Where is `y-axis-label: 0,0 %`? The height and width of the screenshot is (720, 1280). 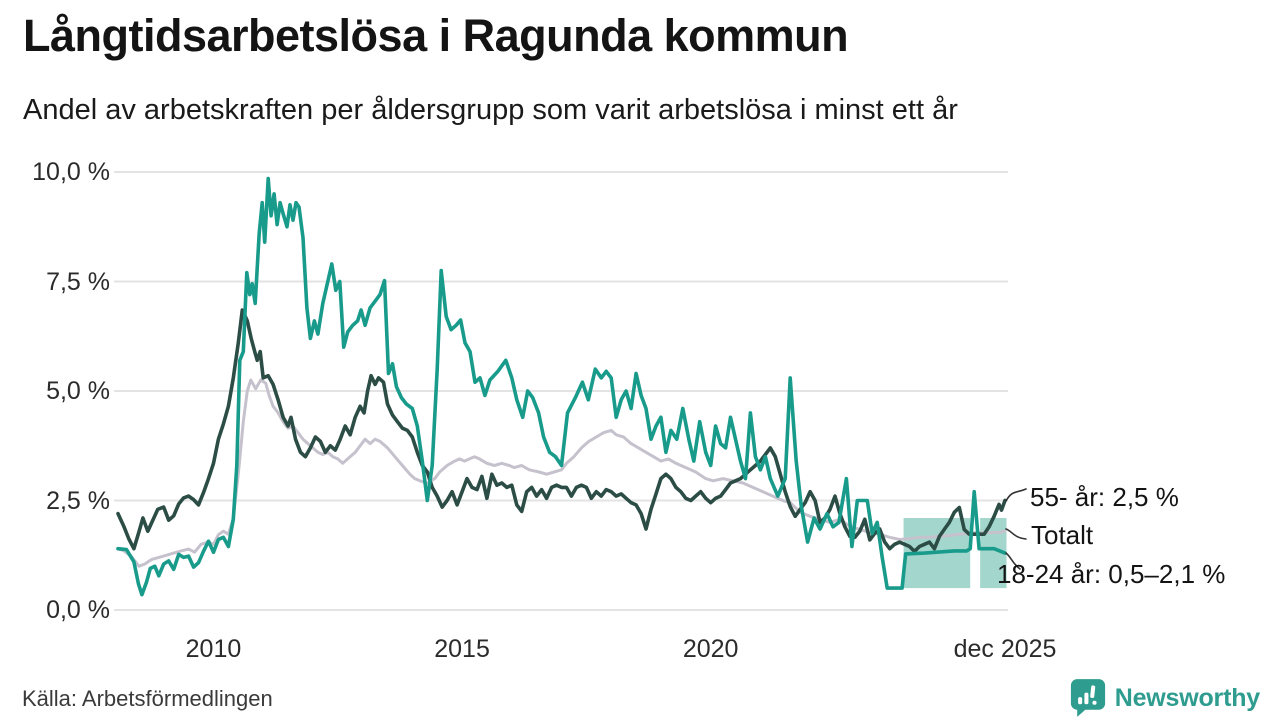
y-axis-label: 0,0 % is located at coordinates (78, 610).